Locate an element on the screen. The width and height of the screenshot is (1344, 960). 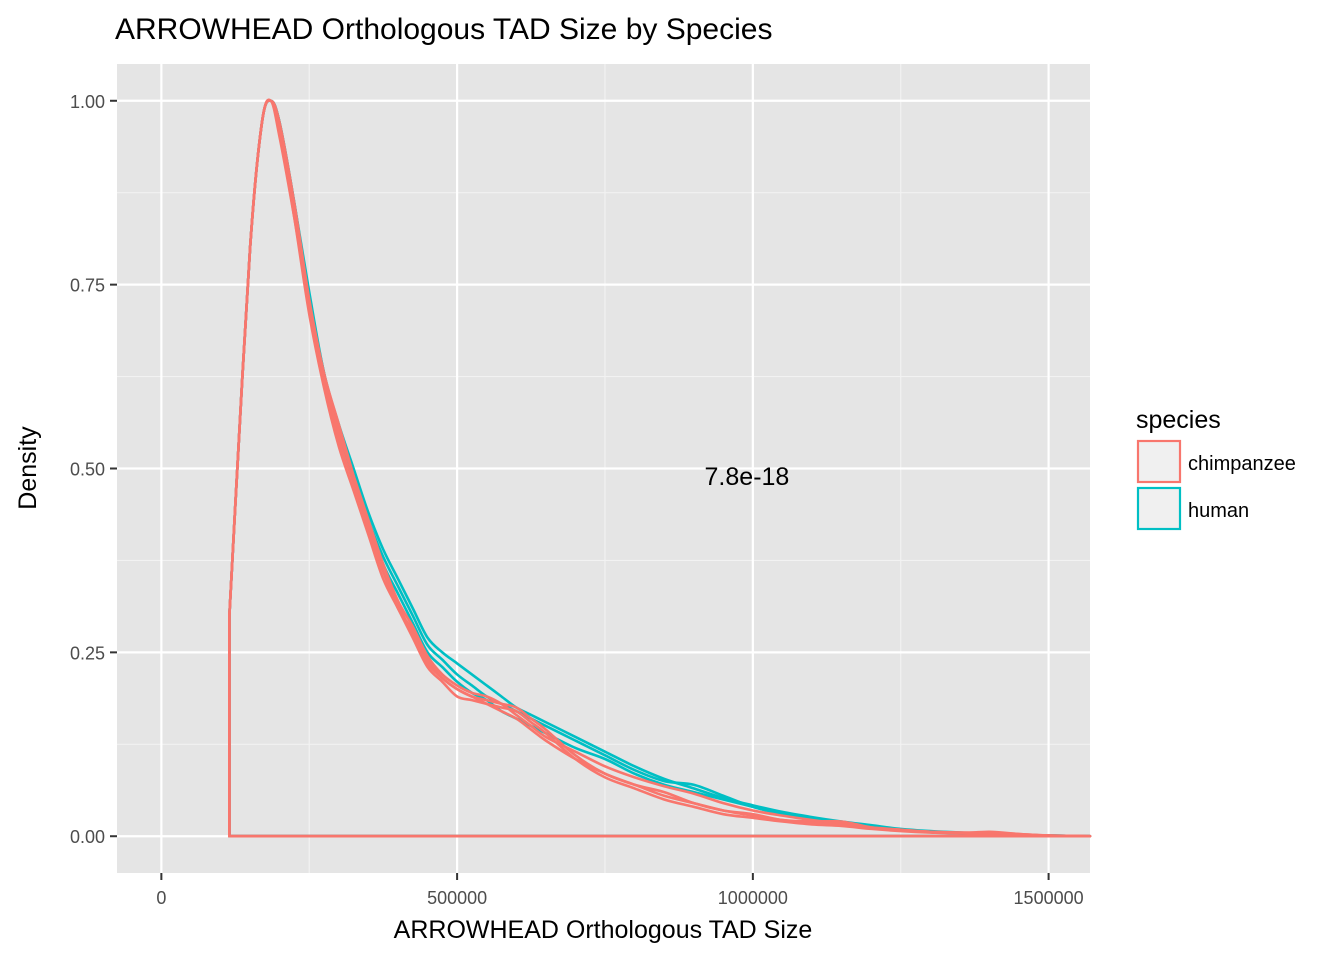
y-tick-label: 0.25 is located at coordinates (87, 653).